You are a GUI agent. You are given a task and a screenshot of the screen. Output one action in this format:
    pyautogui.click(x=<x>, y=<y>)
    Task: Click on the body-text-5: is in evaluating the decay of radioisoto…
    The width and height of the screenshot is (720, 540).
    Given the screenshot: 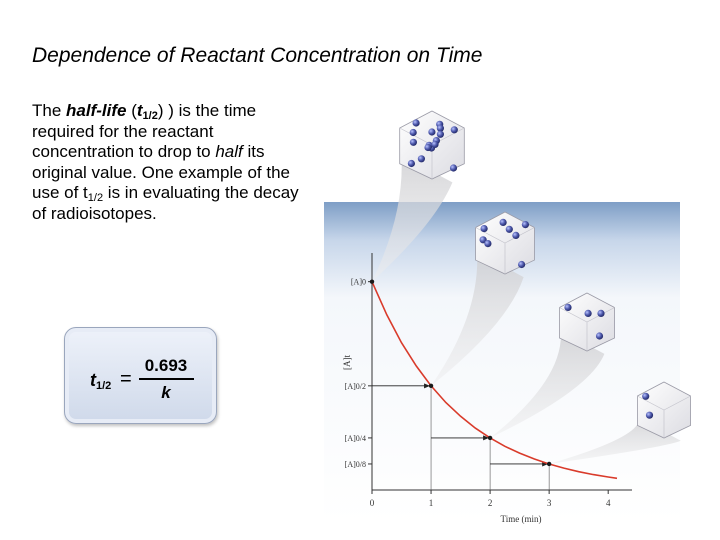 What is the action you would take?
    pyautogui.click(x=165, y=203)
    